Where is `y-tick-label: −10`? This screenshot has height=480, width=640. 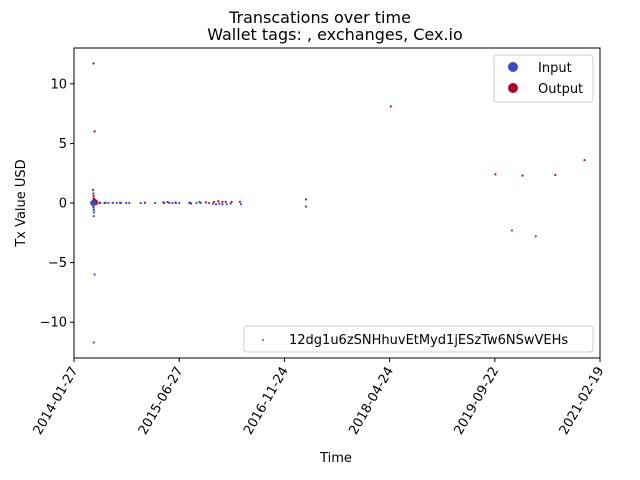 y-tick-label: −10 is located at coordinates (53, 323).